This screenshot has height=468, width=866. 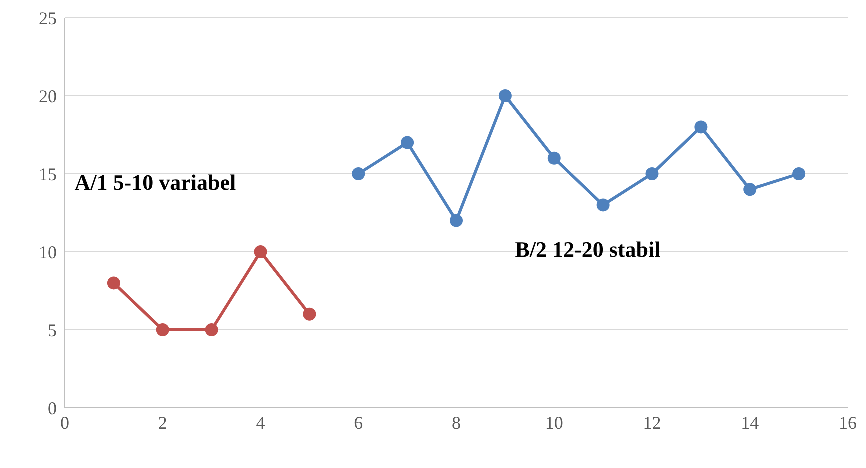 I want to click on x-tick-label: 8, so click(x=456, y=422).